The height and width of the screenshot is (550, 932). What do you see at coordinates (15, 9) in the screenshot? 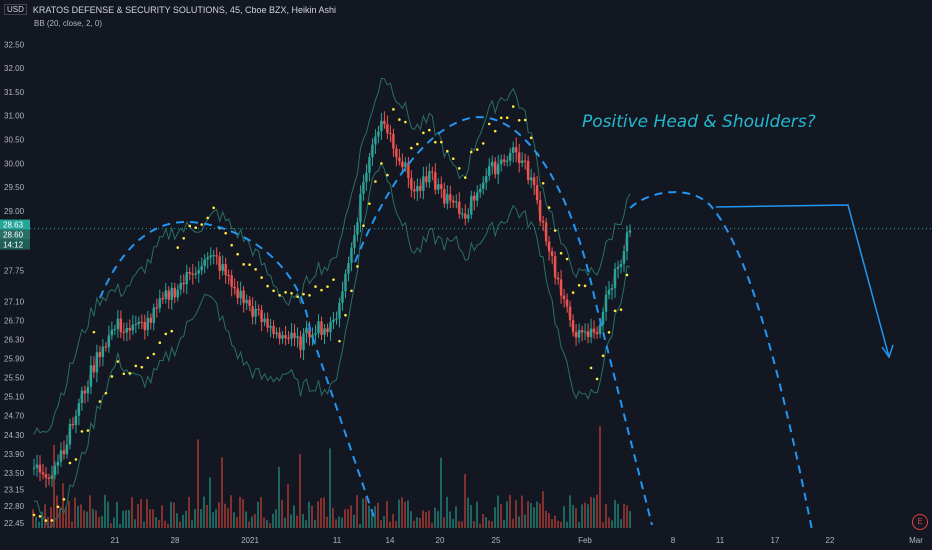
I see `currency-badge: USD` at bounding box center [15, 9].